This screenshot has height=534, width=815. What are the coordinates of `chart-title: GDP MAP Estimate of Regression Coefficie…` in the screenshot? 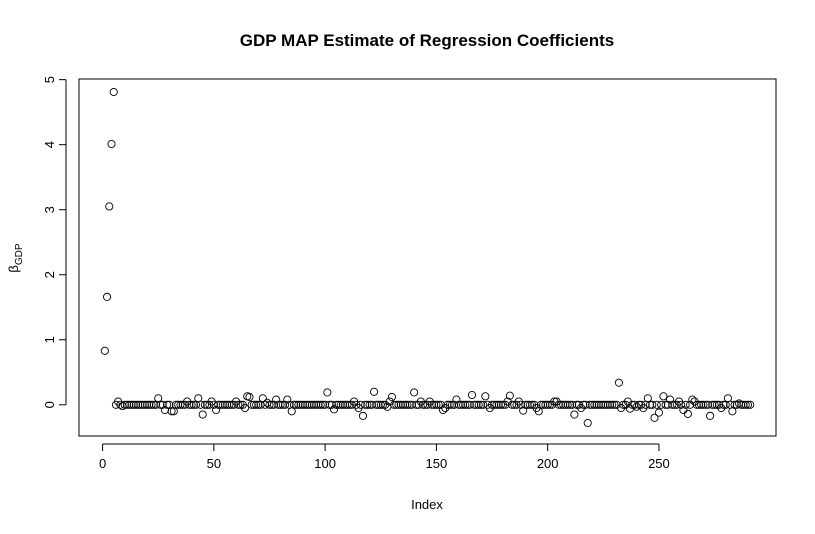 It's located at (427, 40).